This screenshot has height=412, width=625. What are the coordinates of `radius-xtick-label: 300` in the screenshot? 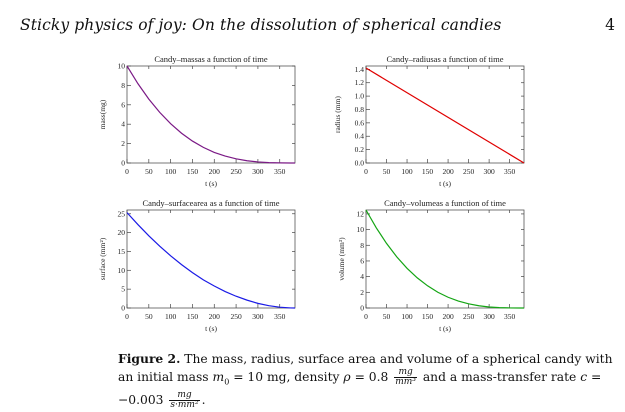 It's located at (489, 171).